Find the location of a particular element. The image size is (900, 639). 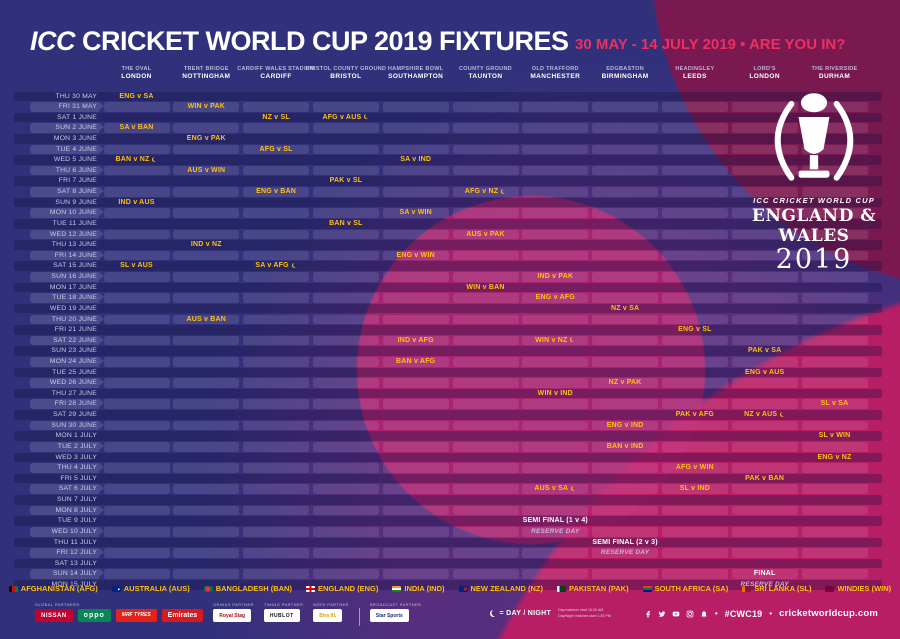

match-label: PAK v AFG is located at coordinates (695, 415).